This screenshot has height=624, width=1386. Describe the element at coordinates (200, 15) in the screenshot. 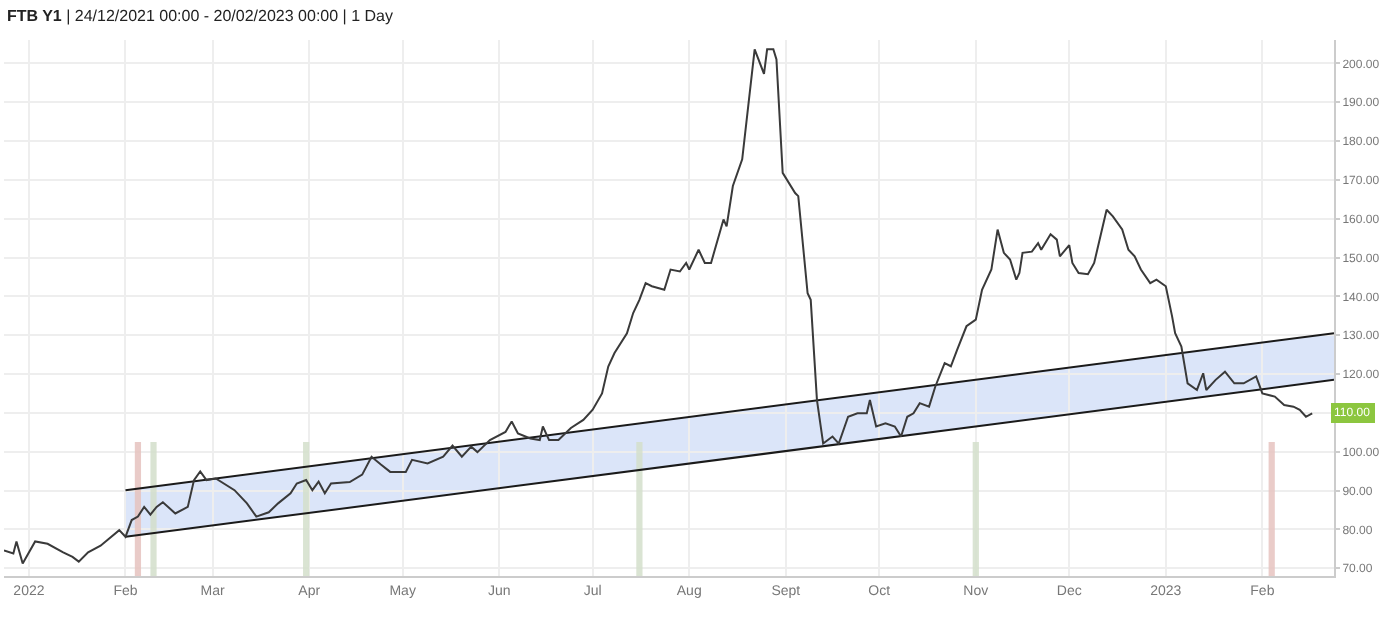

I see `chart-title: FTB Y1 | 24/12/2021 00:00 - 20/02/2023 00:00 | 1 Day` at that location.